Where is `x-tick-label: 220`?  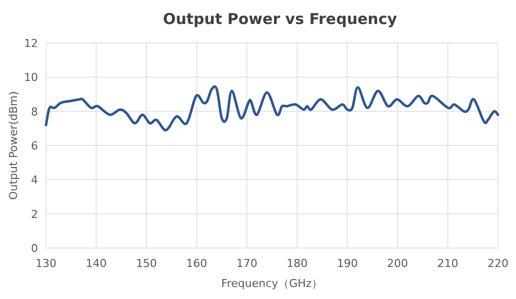 x-tick-label: 220 is located at coordinates (498, 263).